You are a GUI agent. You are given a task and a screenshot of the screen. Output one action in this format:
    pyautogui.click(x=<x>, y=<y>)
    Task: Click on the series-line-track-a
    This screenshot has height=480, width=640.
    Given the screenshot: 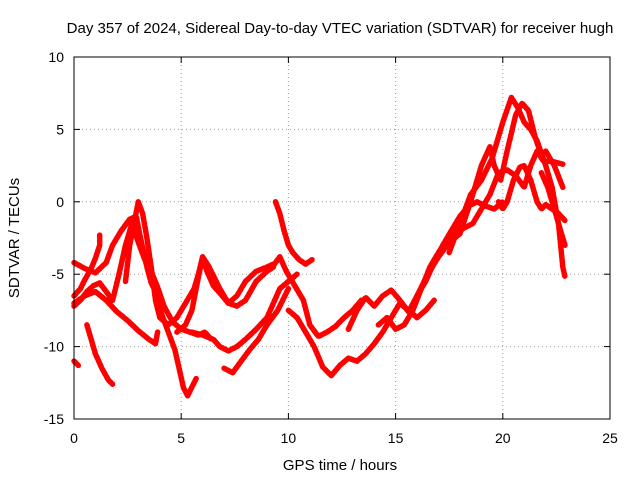 What is the action you would take?
    pyautogui.click(x=76, y=363)
    